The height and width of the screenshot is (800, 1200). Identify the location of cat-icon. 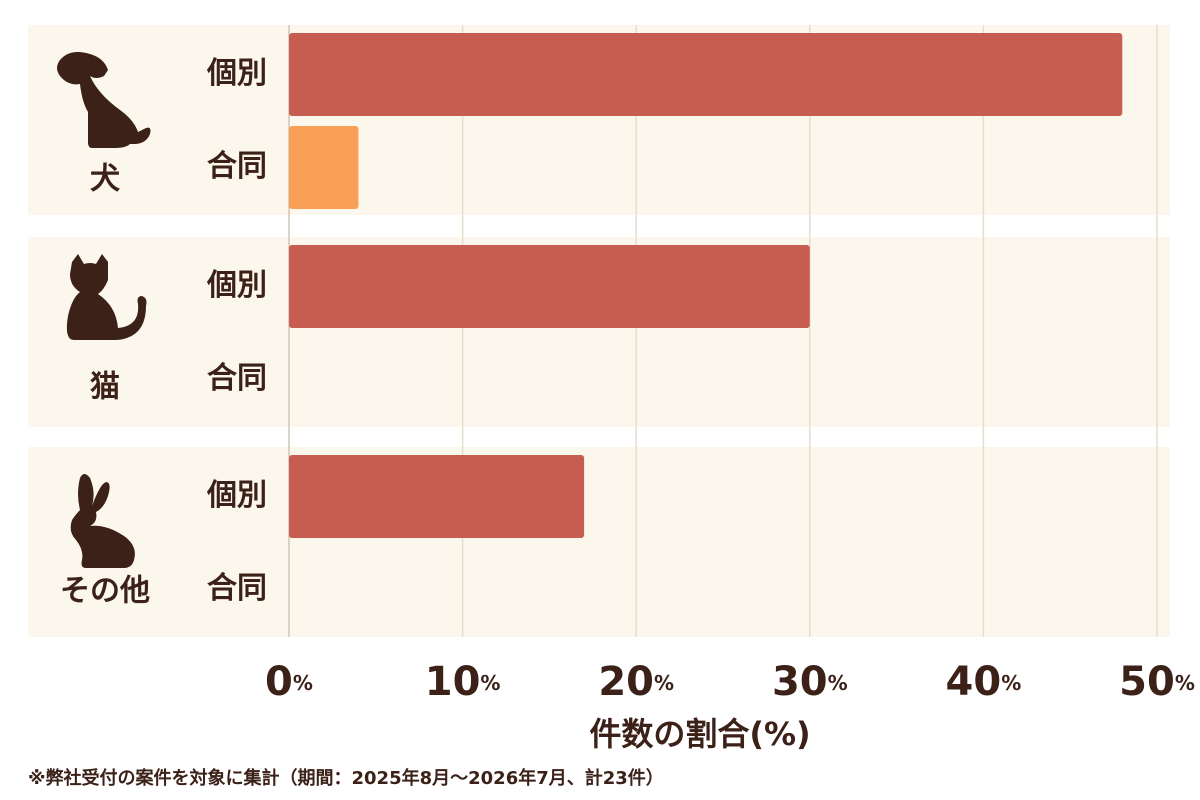
(106, 297).